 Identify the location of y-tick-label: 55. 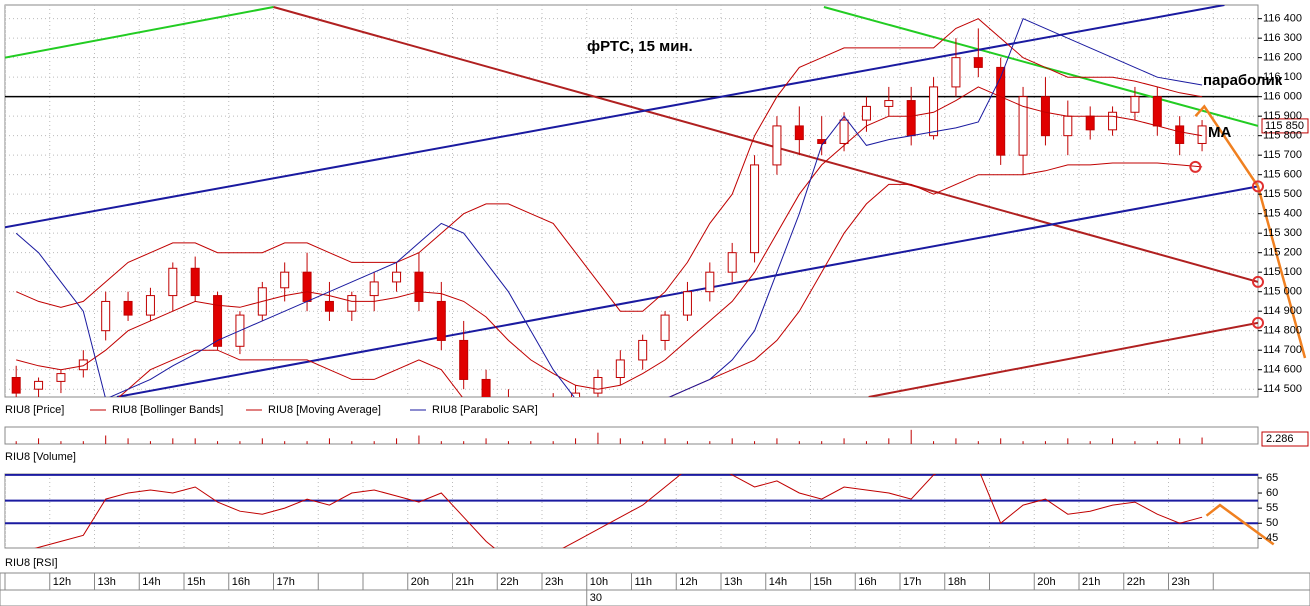
(1272, 508).